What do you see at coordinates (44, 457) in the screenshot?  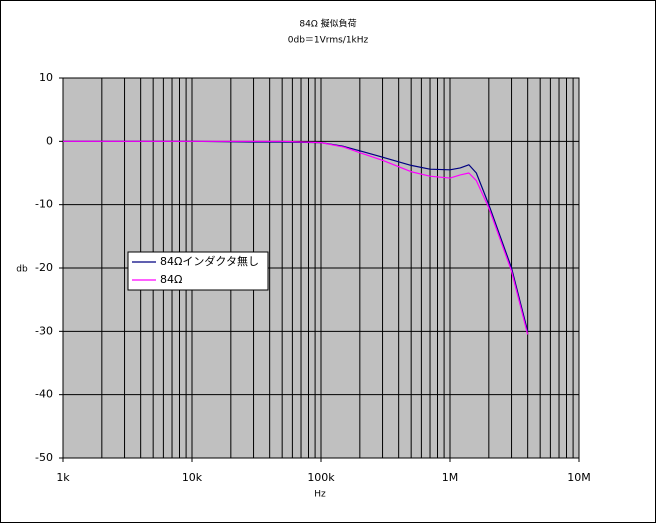 I see `y-tick-label: -50` at bounding box center [44, 457].